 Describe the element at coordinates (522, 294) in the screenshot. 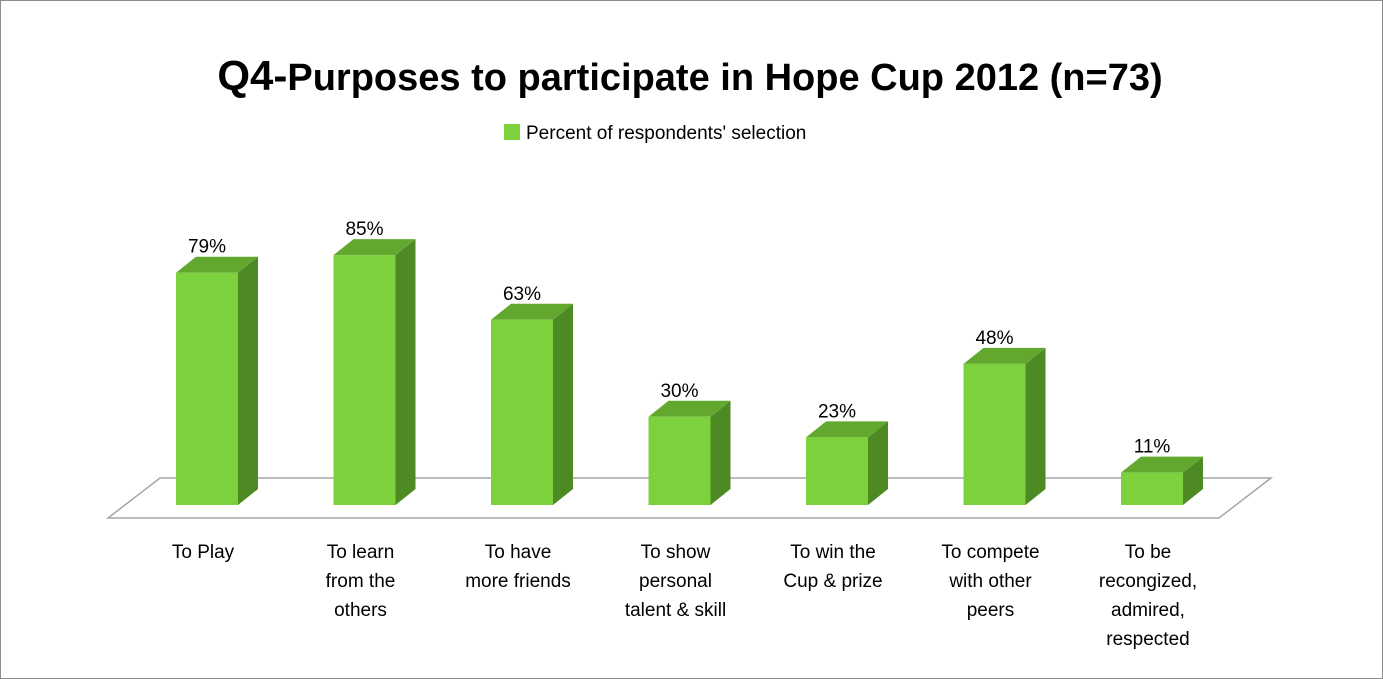

I see `data-label-3: 63%` at that location.